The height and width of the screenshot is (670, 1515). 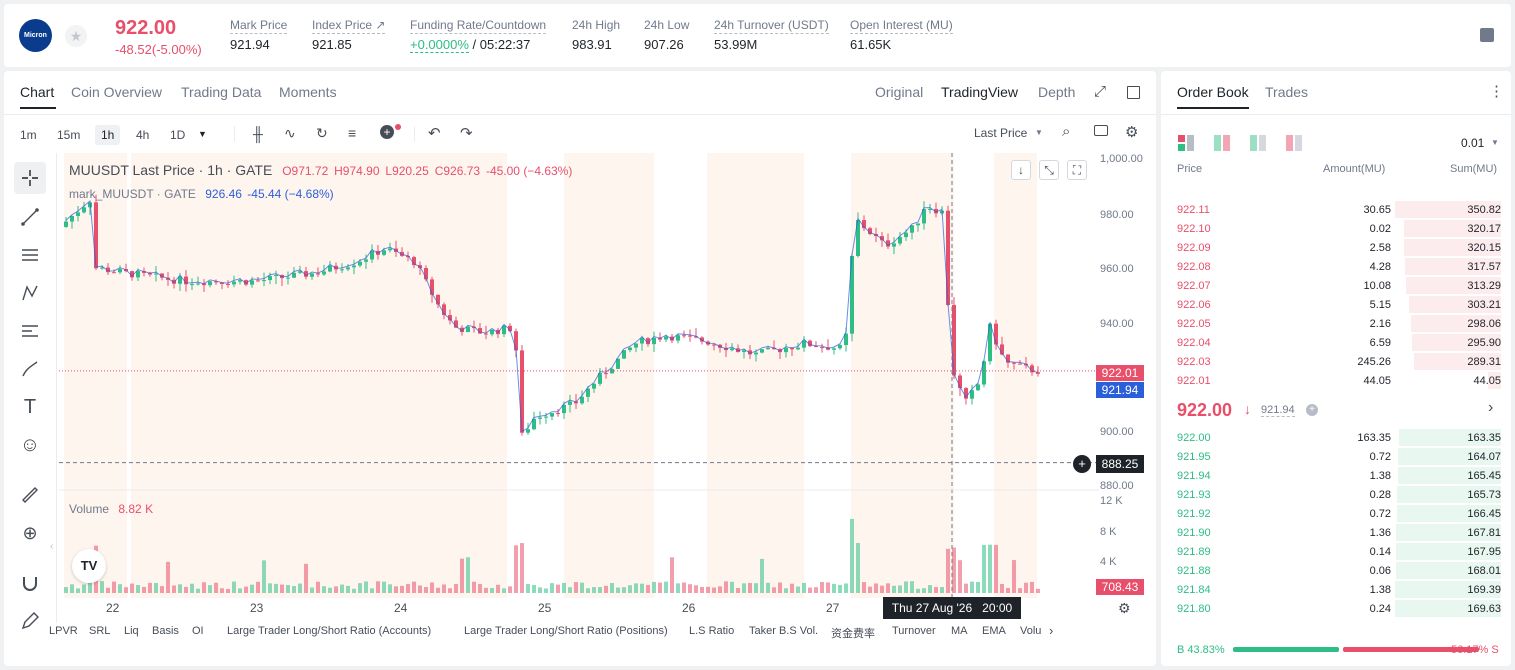 What do you see at coordinates (1336, 304) in the screenshot?
I see `ask-row: 922.06 5.15 303.21` at bounding box center [1336, 304].